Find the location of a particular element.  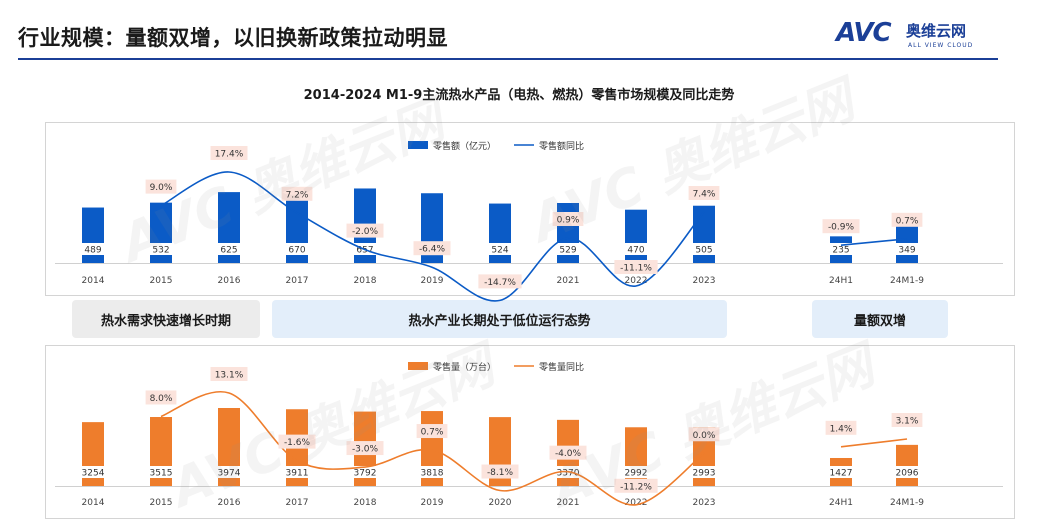

amount-legend-line-label: 零售额同比 is located at coordinates (561, 146).